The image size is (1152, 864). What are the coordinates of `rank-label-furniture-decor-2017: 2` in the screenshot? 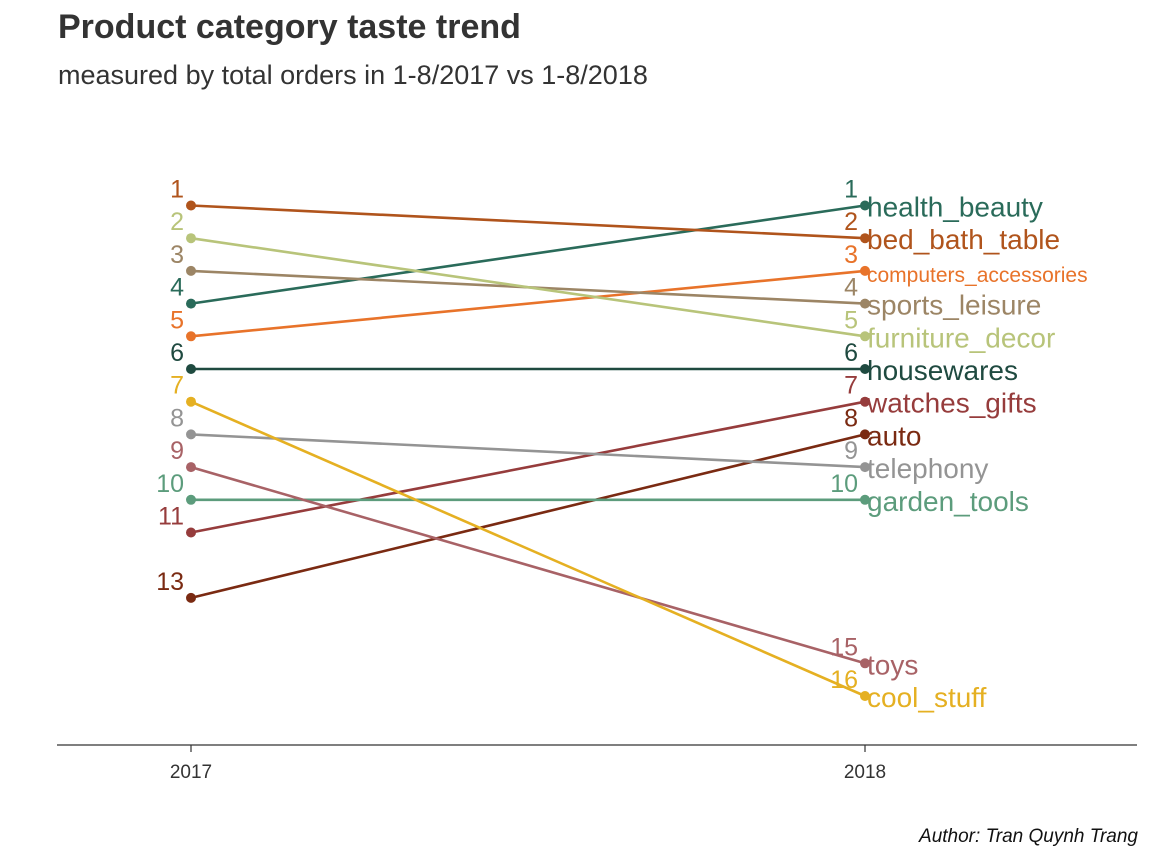 It's located at (177, 222).